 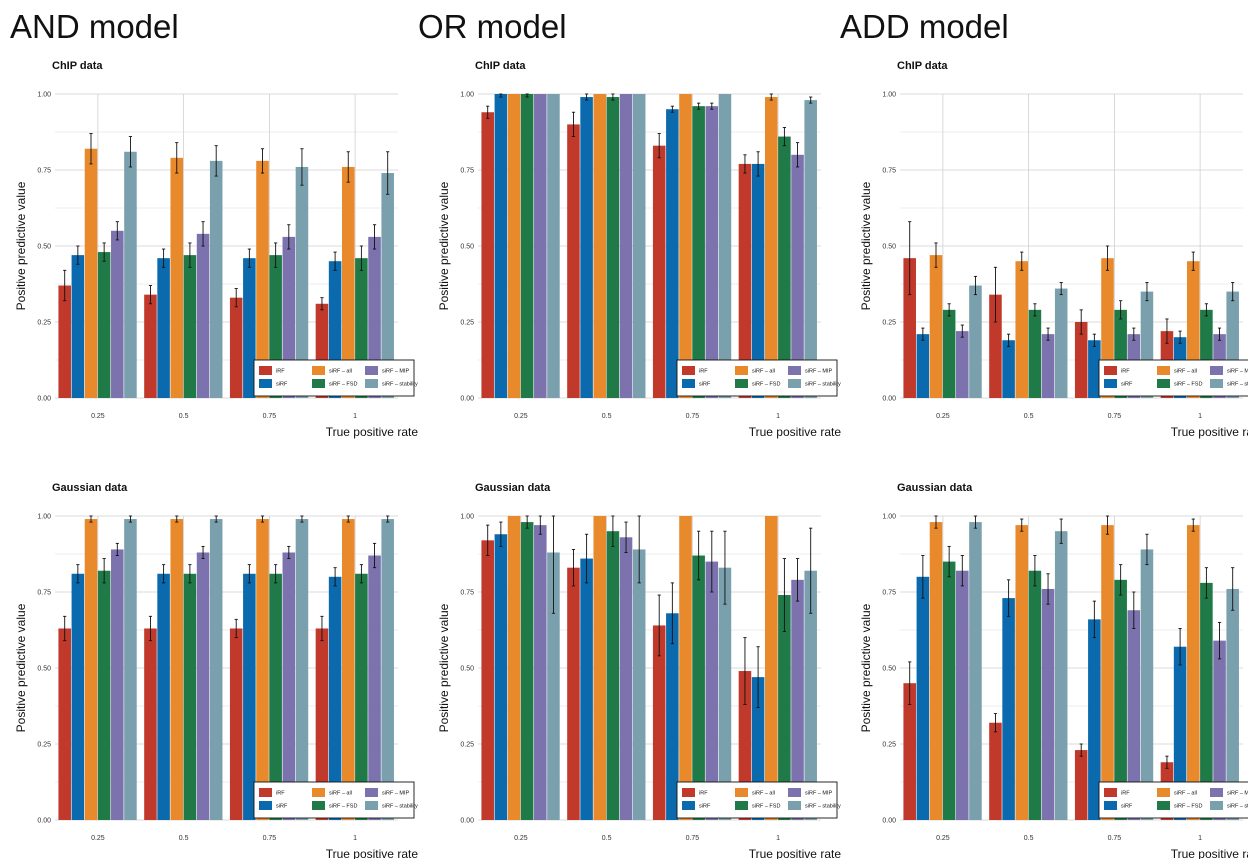 I want to click on y-tick-label: 1.00, so click(x=889, y=95).